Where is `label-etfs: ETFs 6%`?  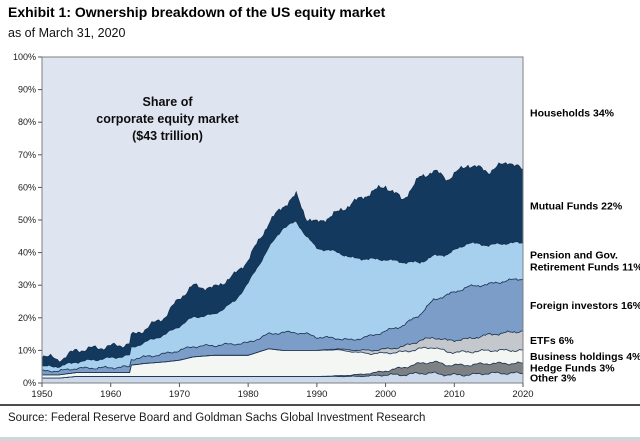
label-etfs: ETFs 6% is located at coordinates (552, 341).